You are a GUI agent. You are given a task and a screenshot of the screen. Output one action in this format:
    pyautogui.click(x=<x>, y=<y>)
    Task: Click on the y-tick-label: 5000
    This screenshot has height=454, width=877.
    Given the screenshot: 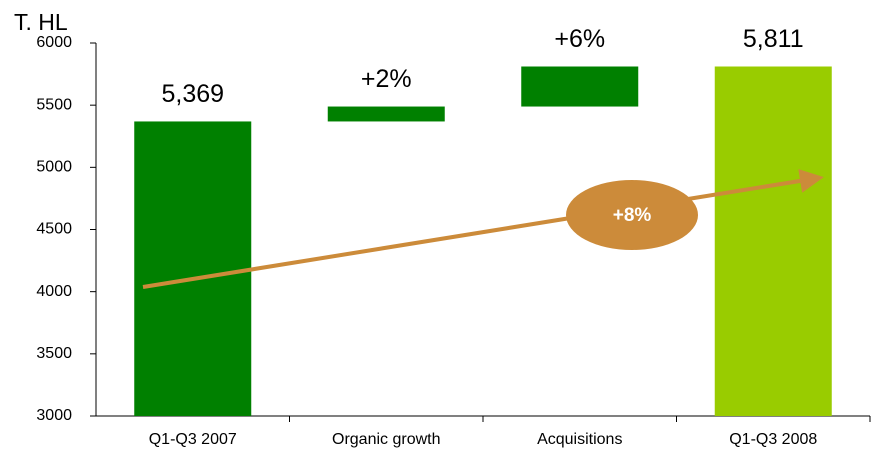 What is the action you would take?
    pyautogui.click(x=54, y=167)
    